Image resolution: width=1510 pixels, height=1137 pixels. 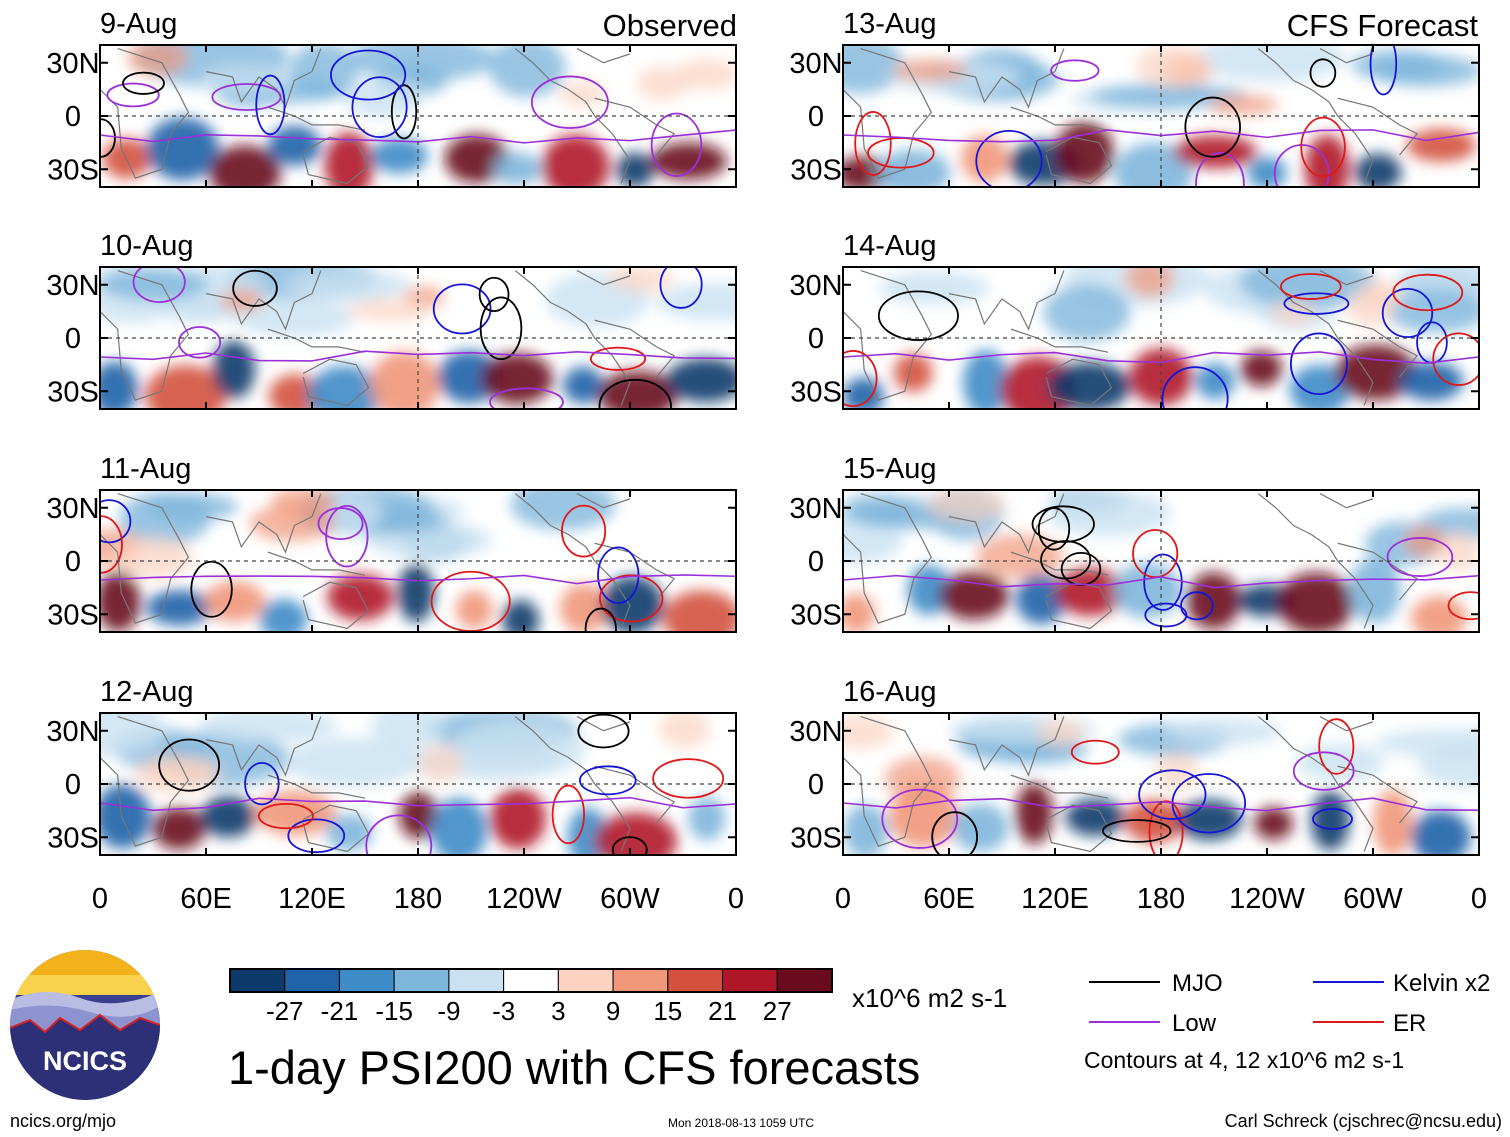 What do you see at coordinates (777, 1011) in the screenshot?
I see `colorbar-label: 27` at bounding box center [777, 1011].